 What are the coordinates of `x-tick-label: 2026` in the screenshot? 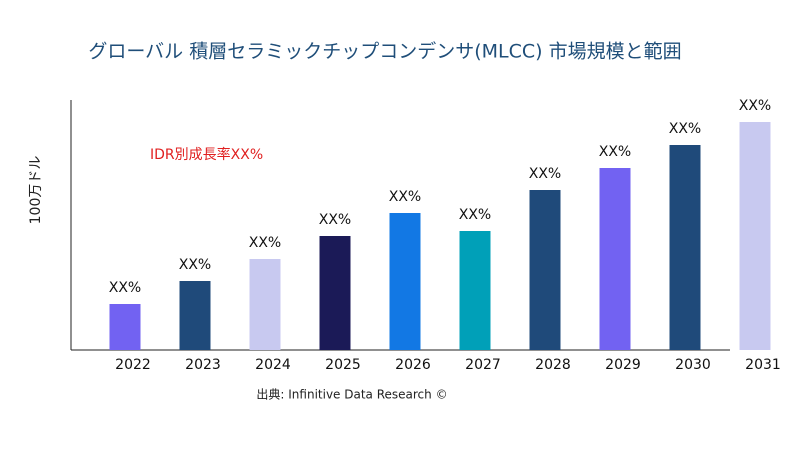 It's located at (413, 365).